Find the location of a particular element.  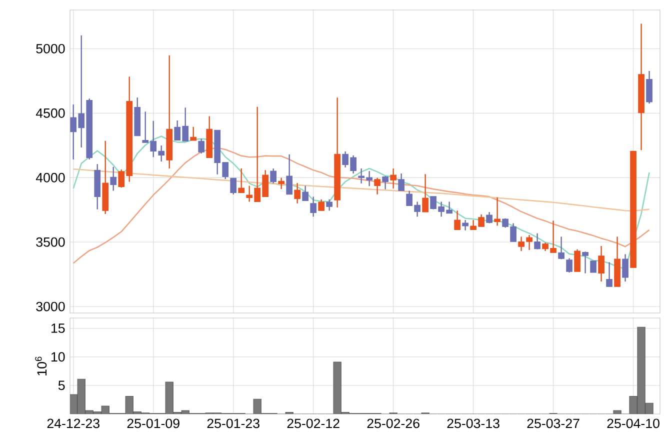

y-tick-label: 5000 is located at coordinates (50, 49).